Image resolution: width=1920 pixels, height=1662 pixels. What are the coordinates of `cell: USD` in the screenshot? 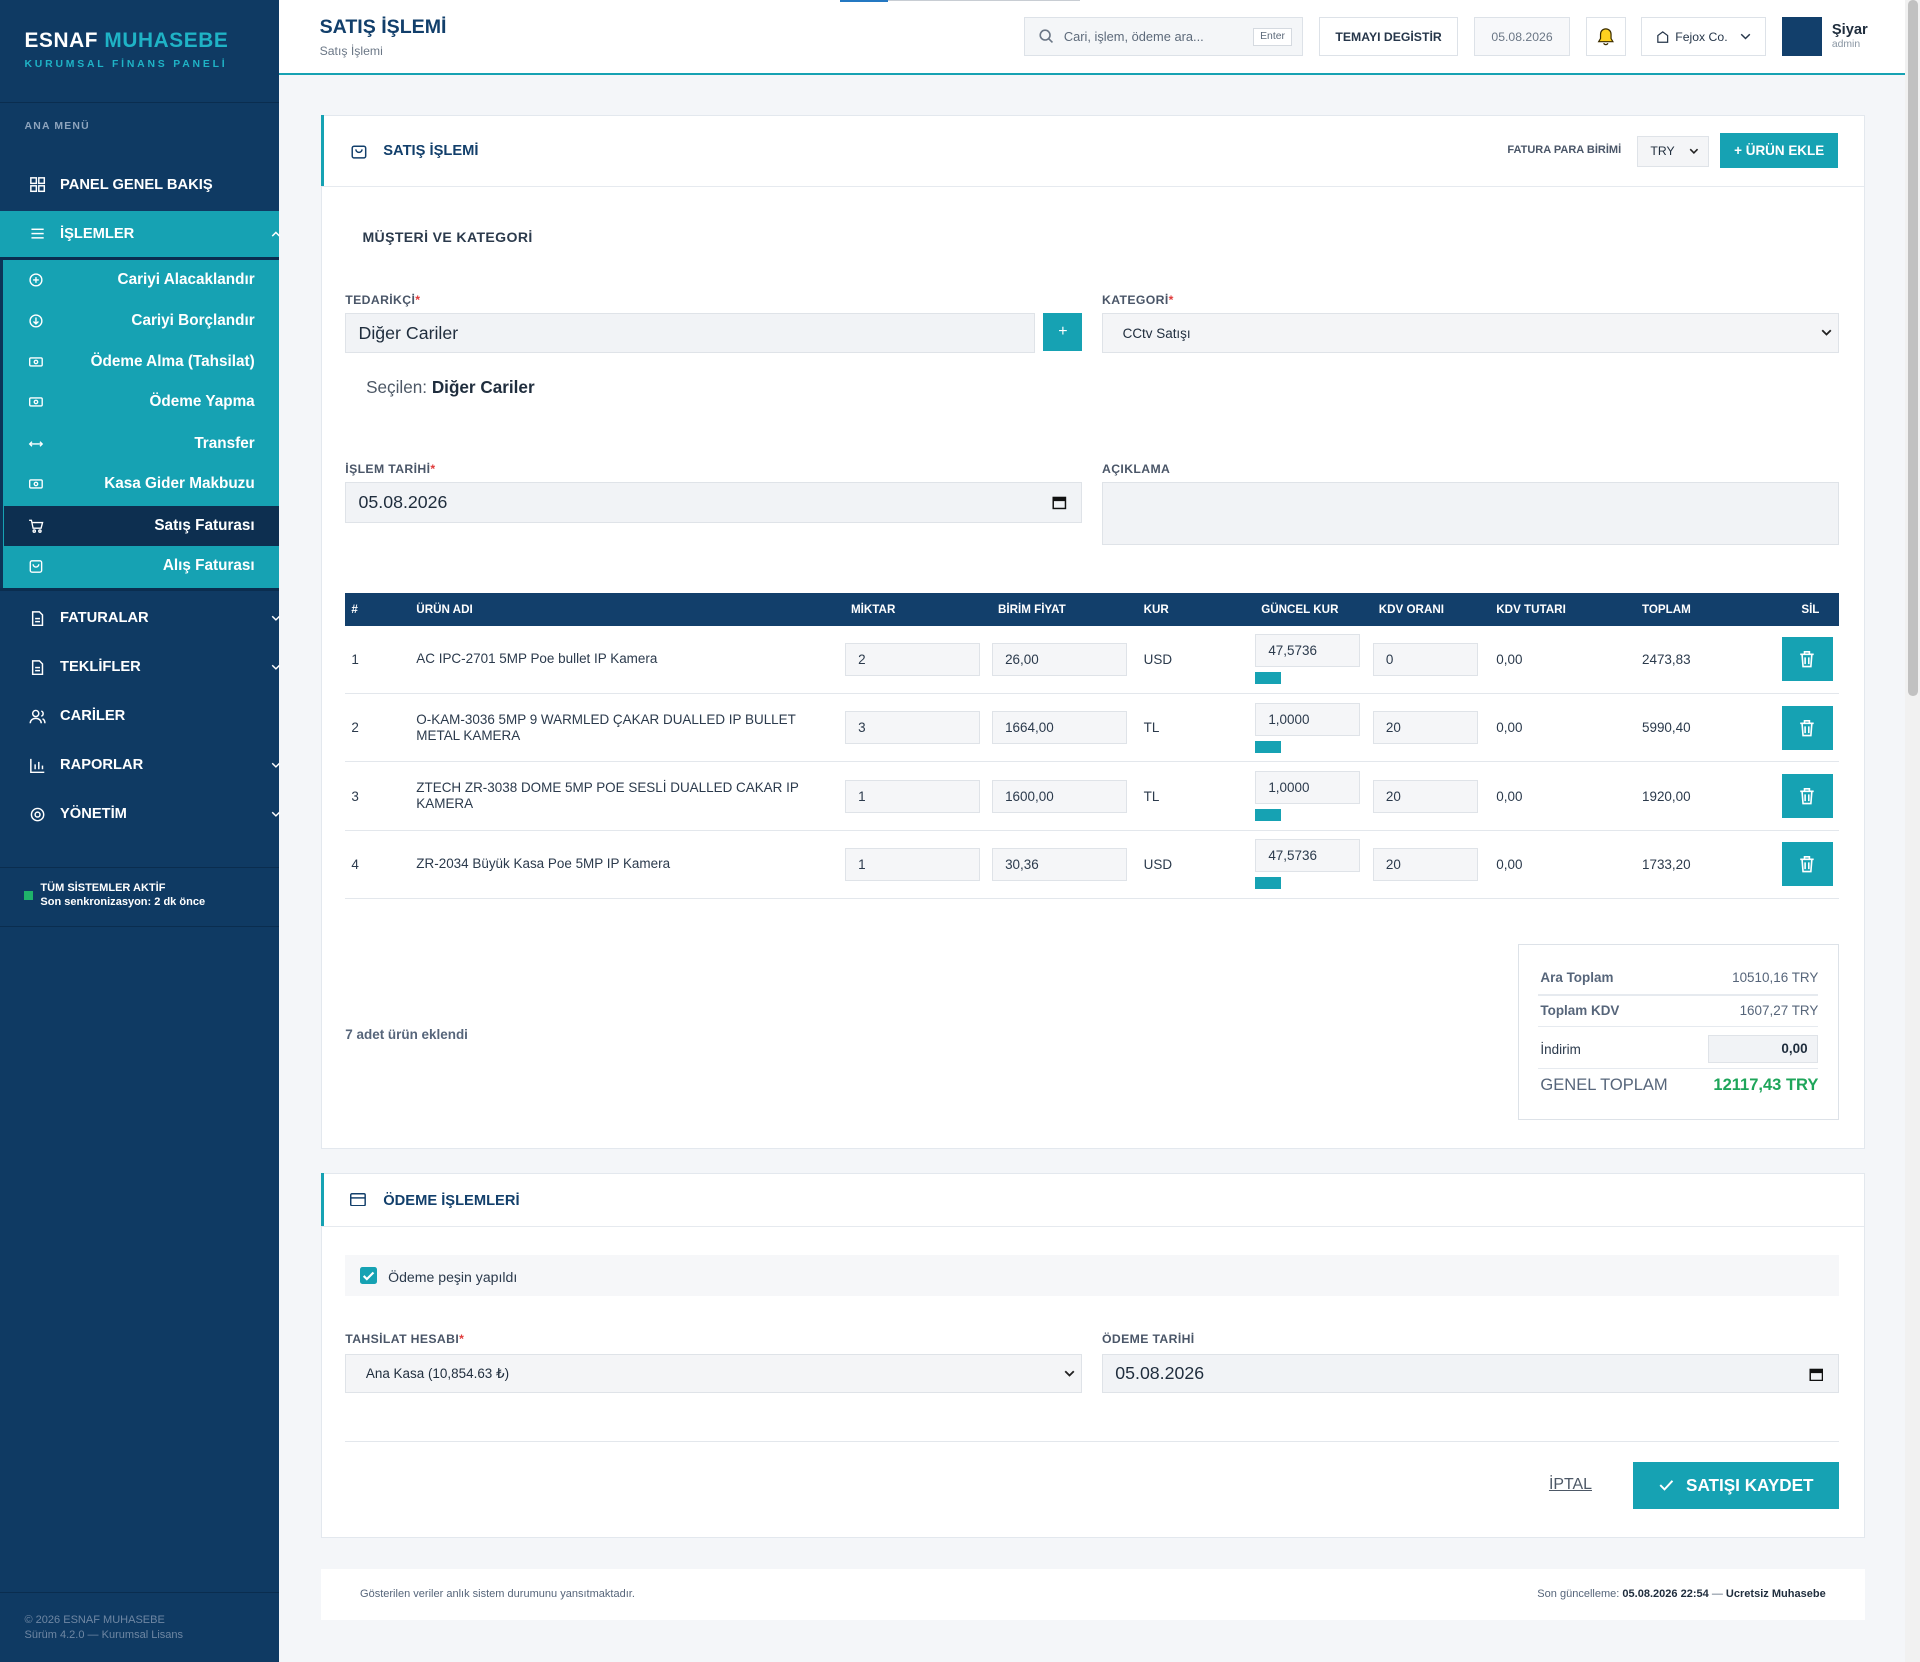 It's located at (1196, 660).